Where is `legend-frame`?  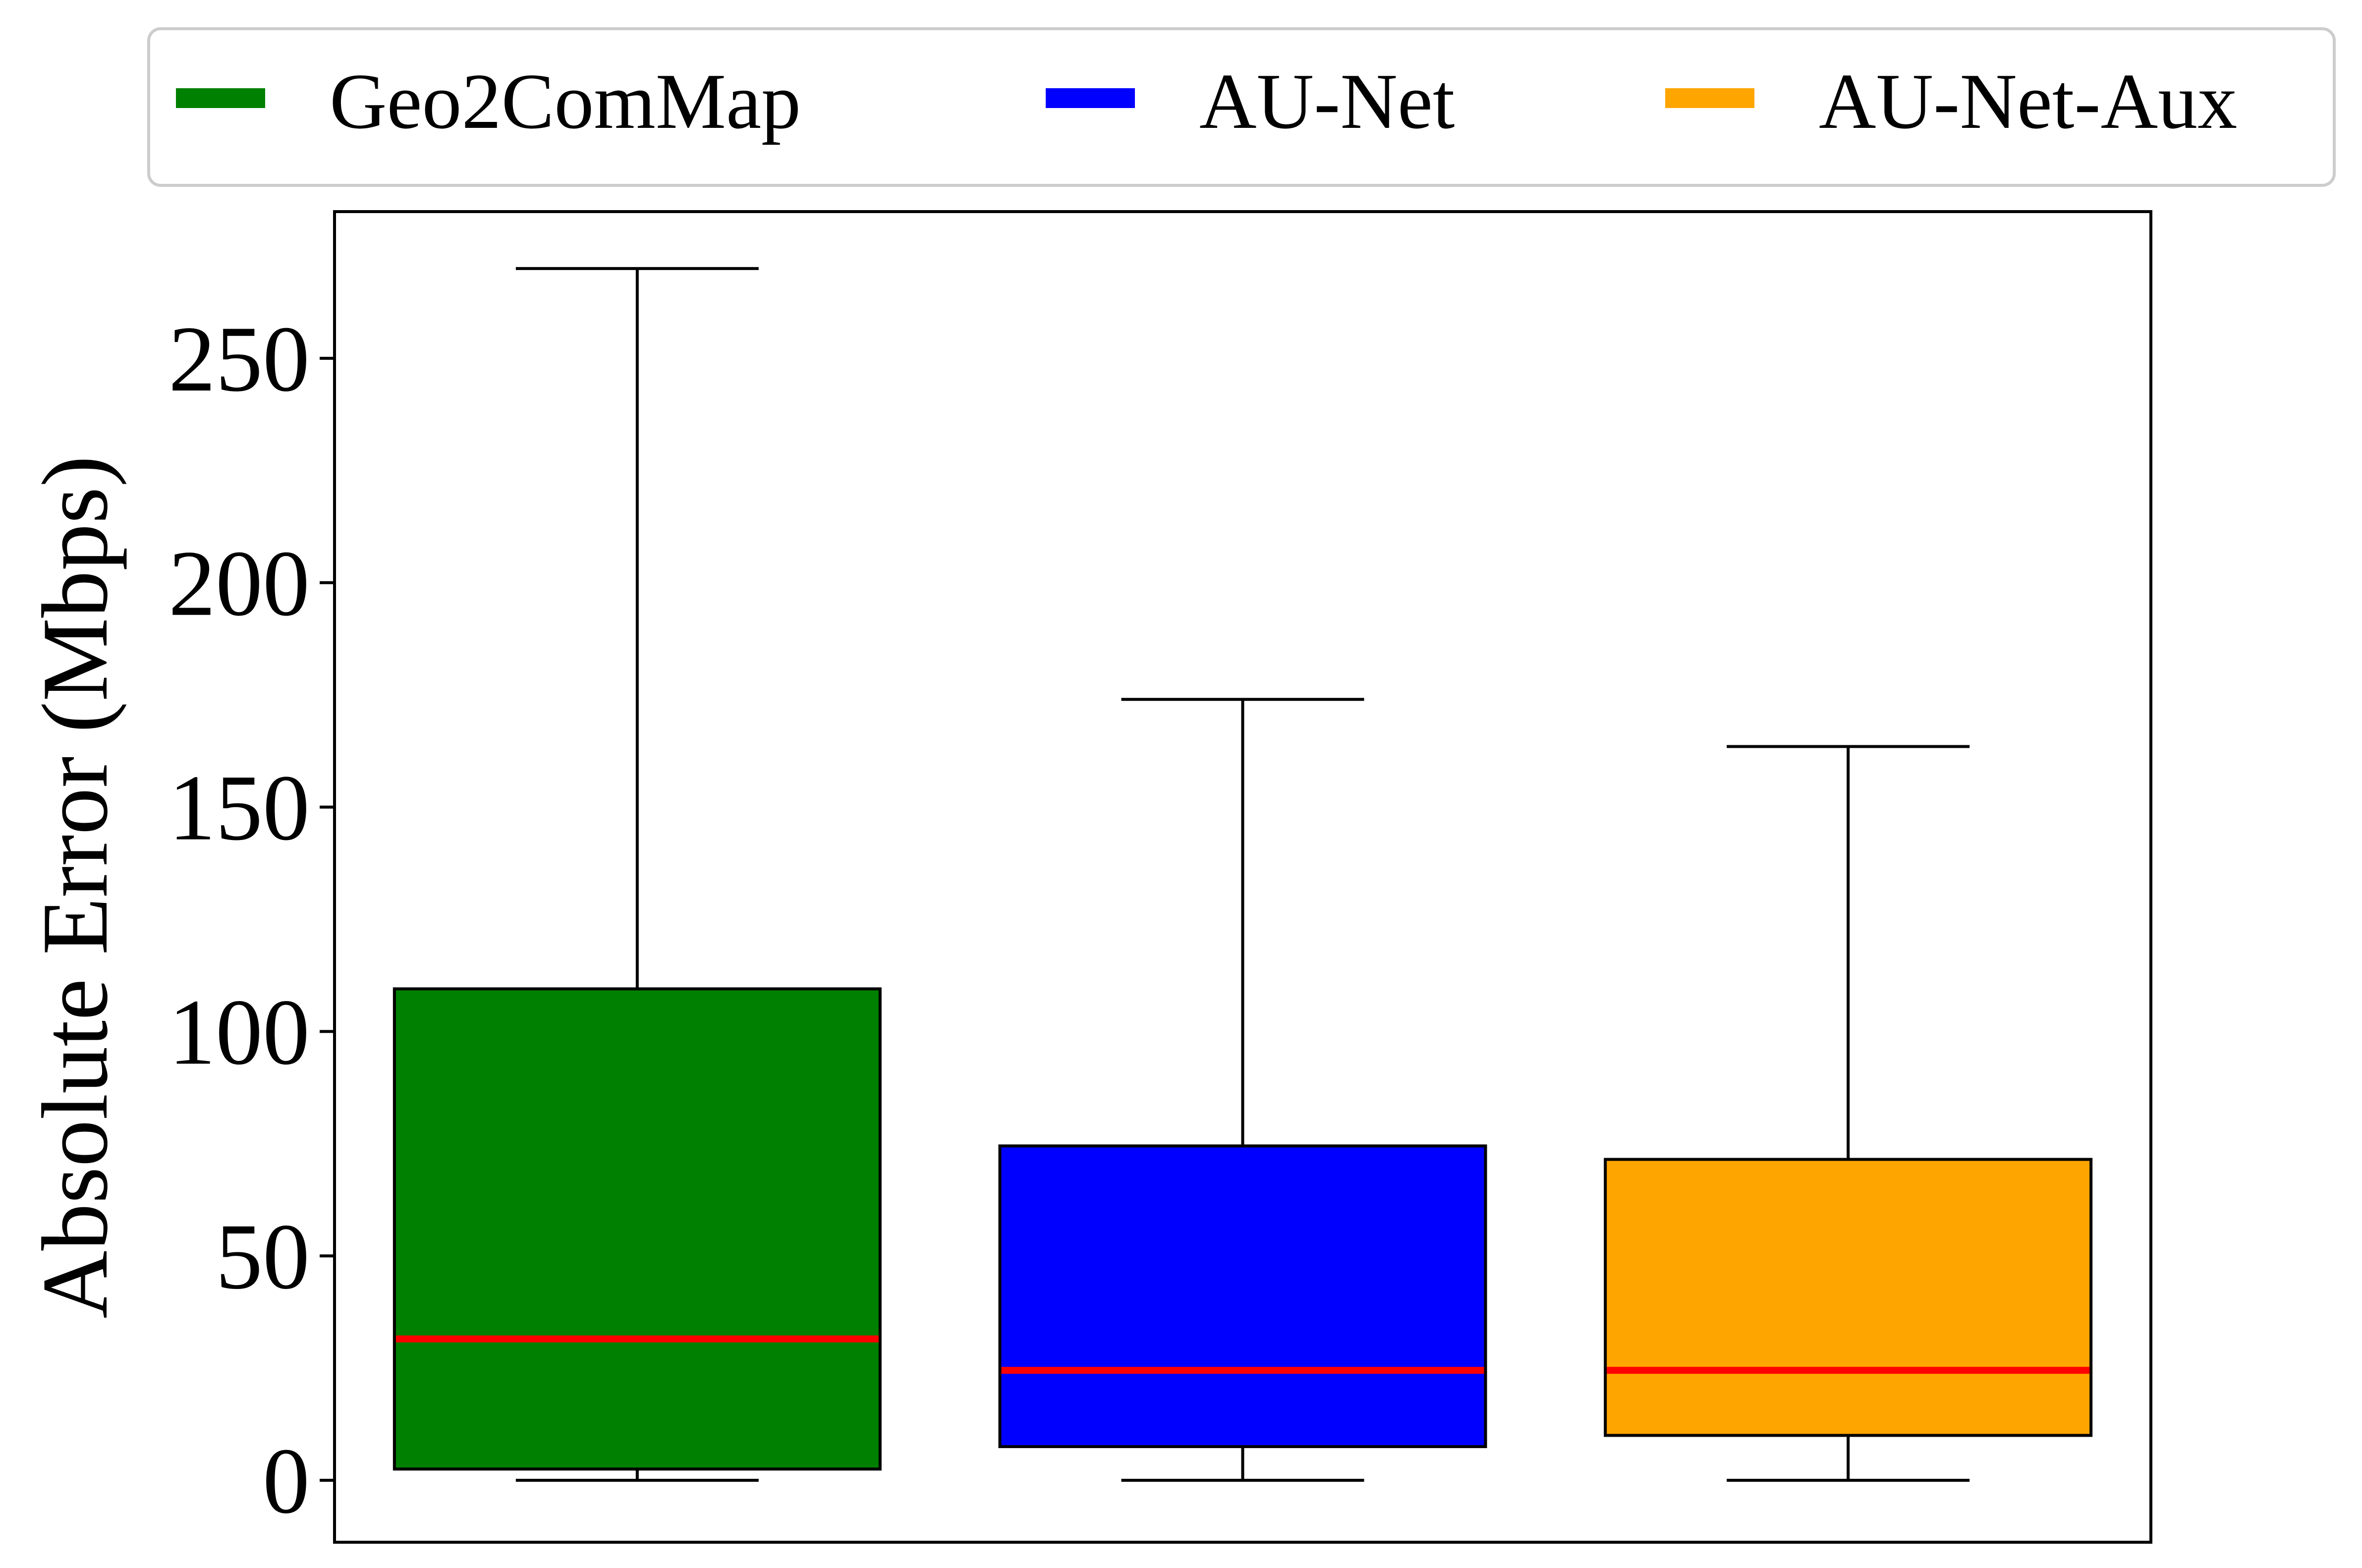
legend-frame is located at coordinates (1241, 107).